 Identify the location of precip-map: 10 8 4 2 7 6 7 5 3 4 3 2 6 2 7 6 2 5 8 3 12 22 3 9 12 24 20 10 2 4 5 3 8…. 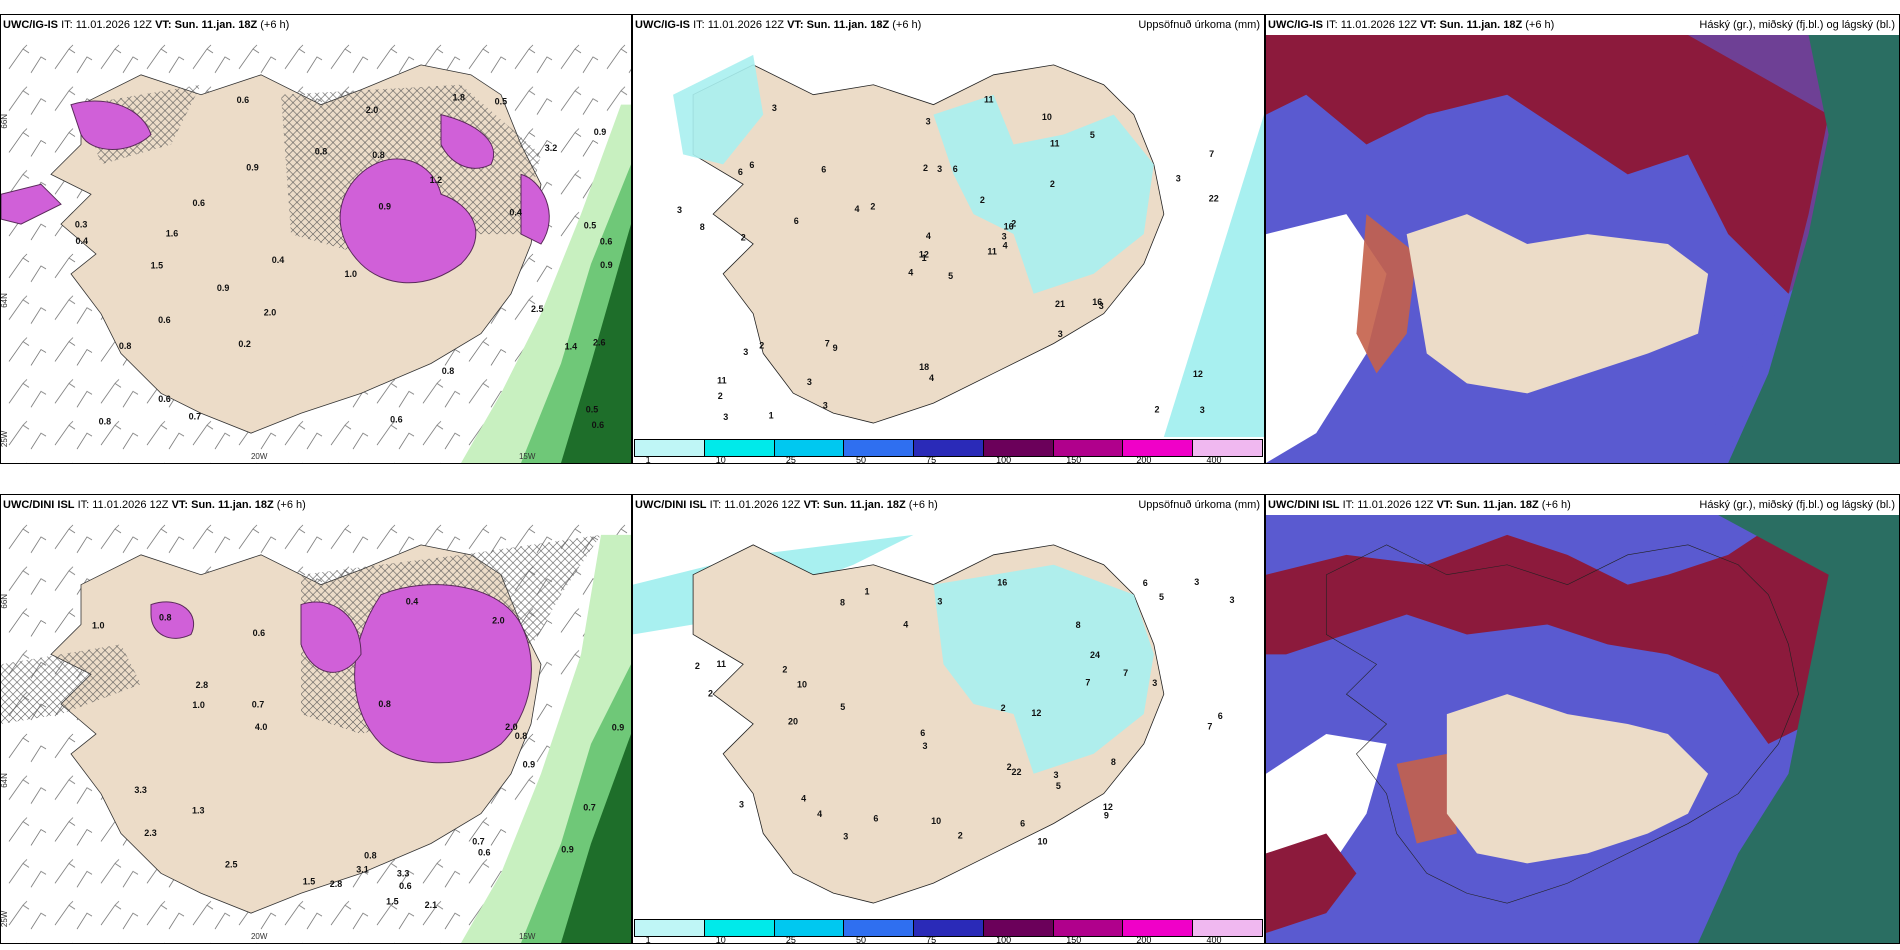
(948, 716).